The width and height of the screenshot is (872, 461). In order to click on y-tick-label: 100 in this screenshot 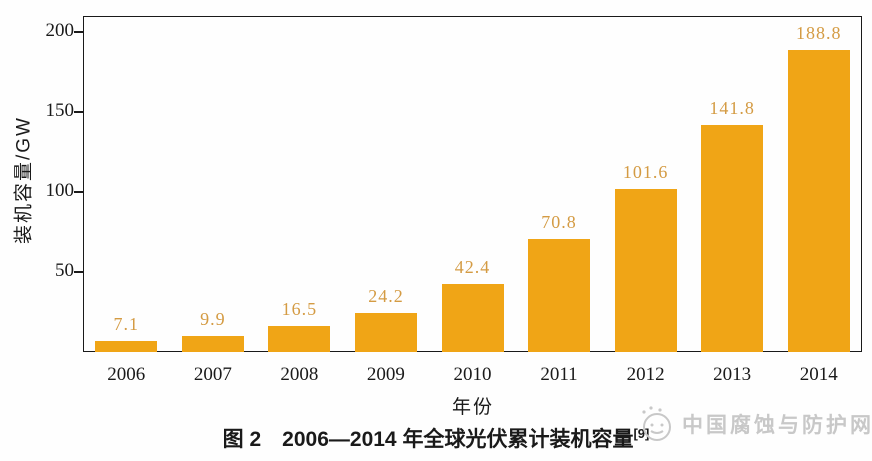, I will do `click(60, 190)`.